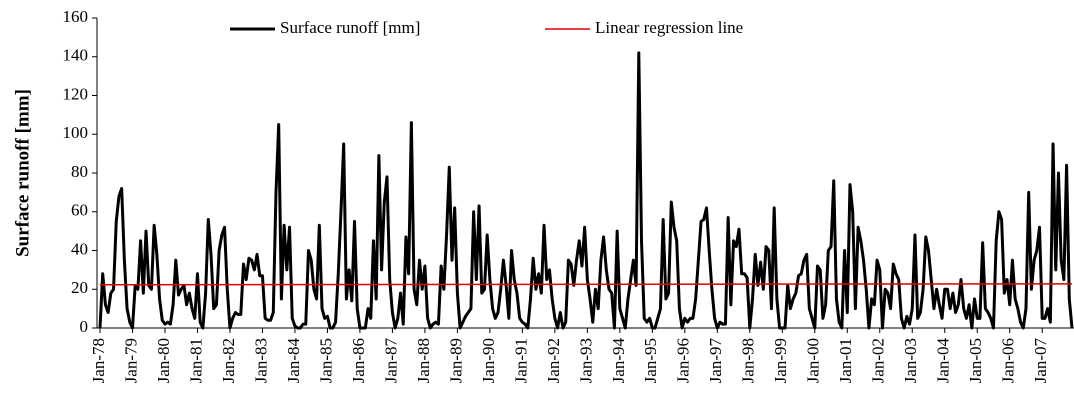 The image size is (1074, 410). What do you see at coordinates (553, 360) in the screenshot?
I see `x-tick-label: Jan-92` at bounding box center [553, 360].